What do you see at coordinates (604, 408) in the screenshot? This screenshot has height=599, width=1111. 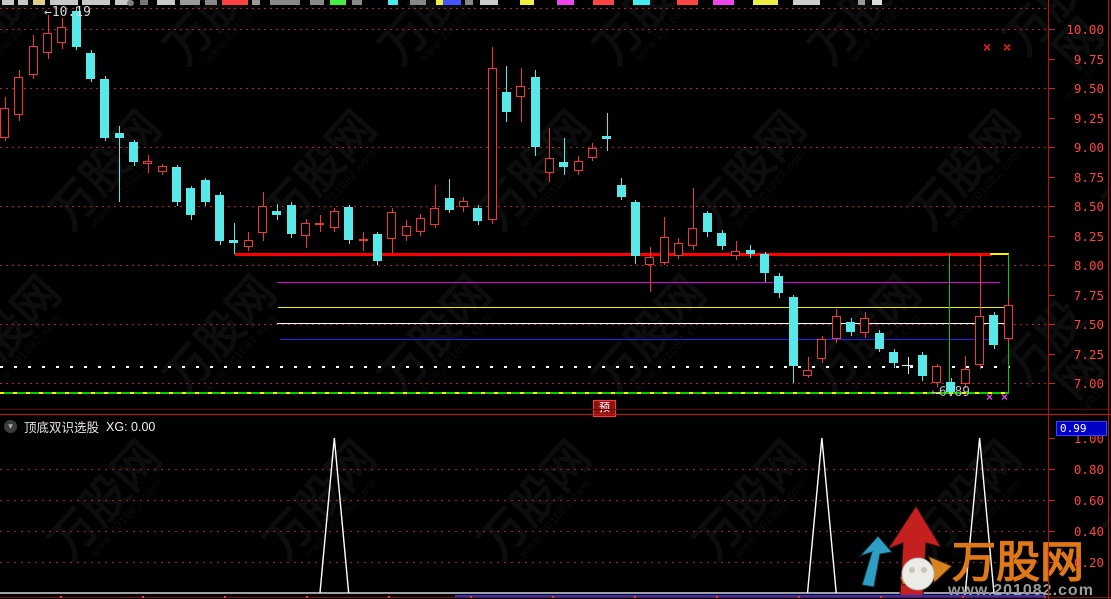 I see `alert-badge: 预` at bounding box center [604, 408].